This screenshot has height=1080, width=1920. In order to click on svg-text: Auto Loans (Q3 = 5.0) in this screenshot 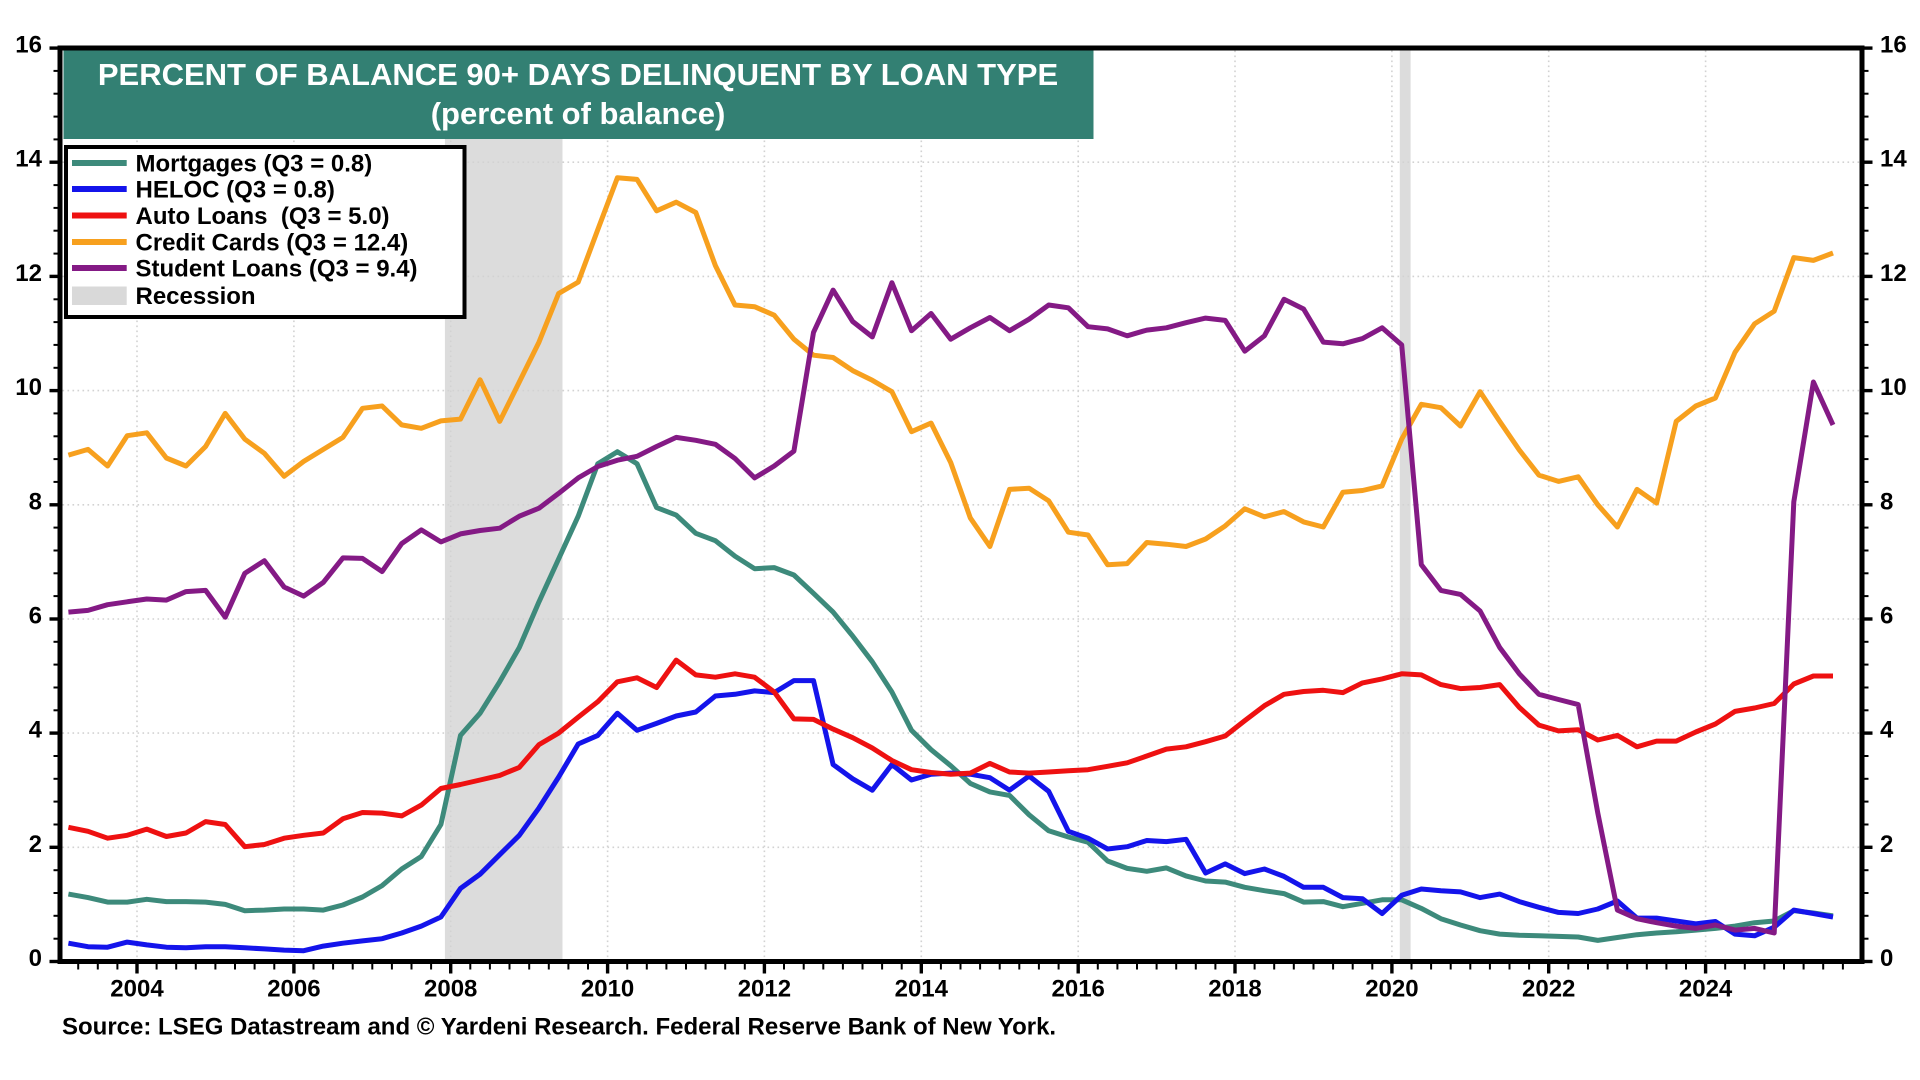, I will do `click(263, 216)`.